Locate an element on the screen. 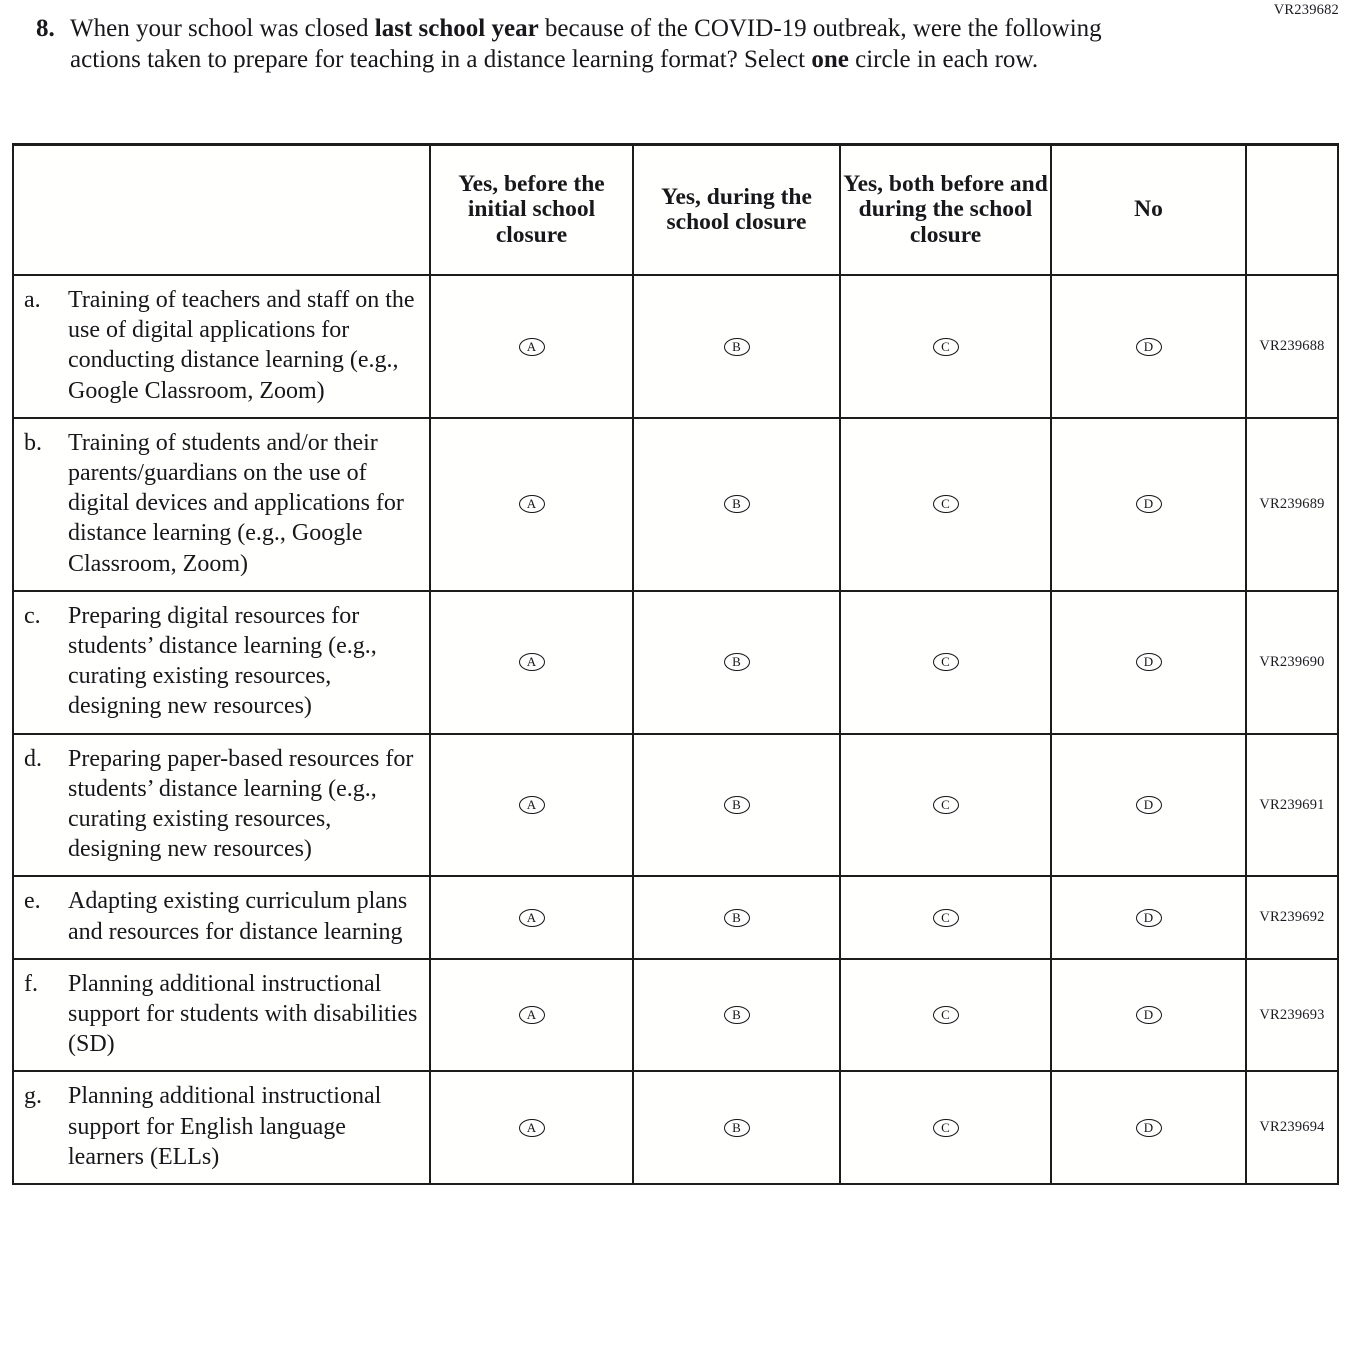 The height and width of the screenshot is (1353, 1347). response-cell-b-option-c: C is located at coordinates (945, 504).